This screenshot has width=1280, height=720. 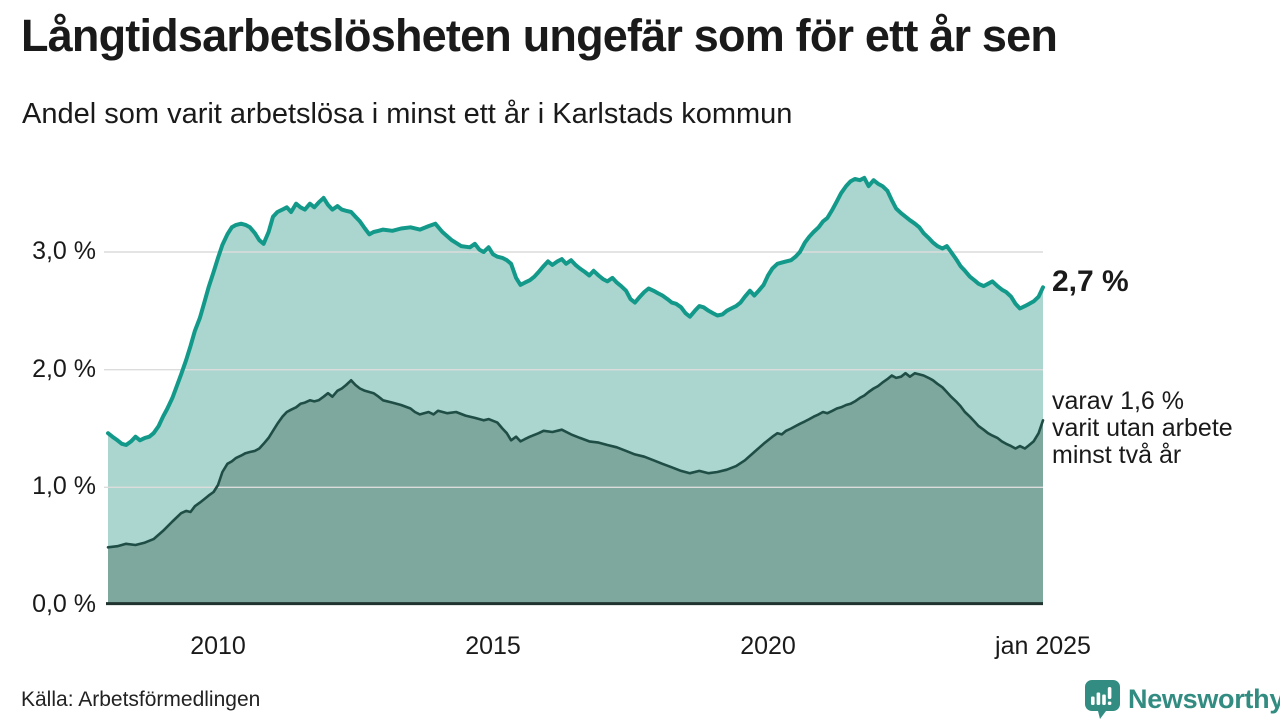 I want to click on source-credit: Källa: Arbetsförmedlingen, so click(x=141, y=699).